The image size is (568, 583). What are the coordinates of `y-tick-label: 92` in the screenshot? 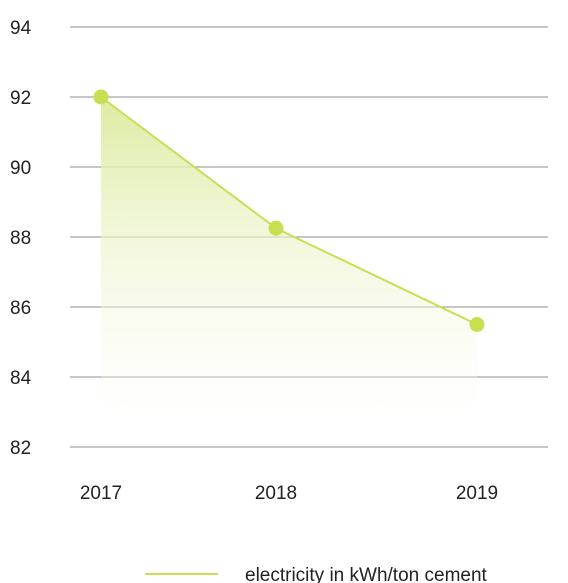 It's located at (20, 98).